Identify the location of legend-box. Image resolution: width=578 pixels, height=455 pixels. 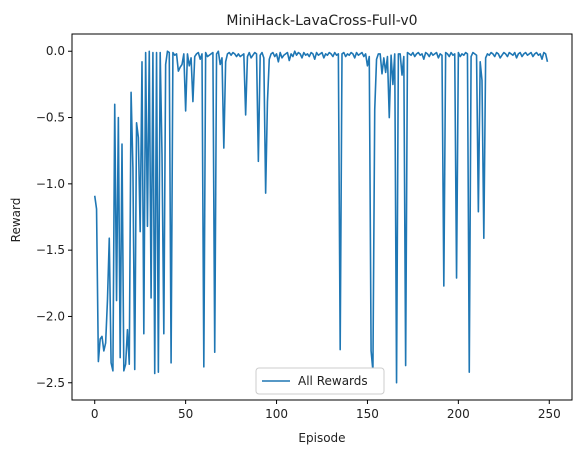
(320, 381).